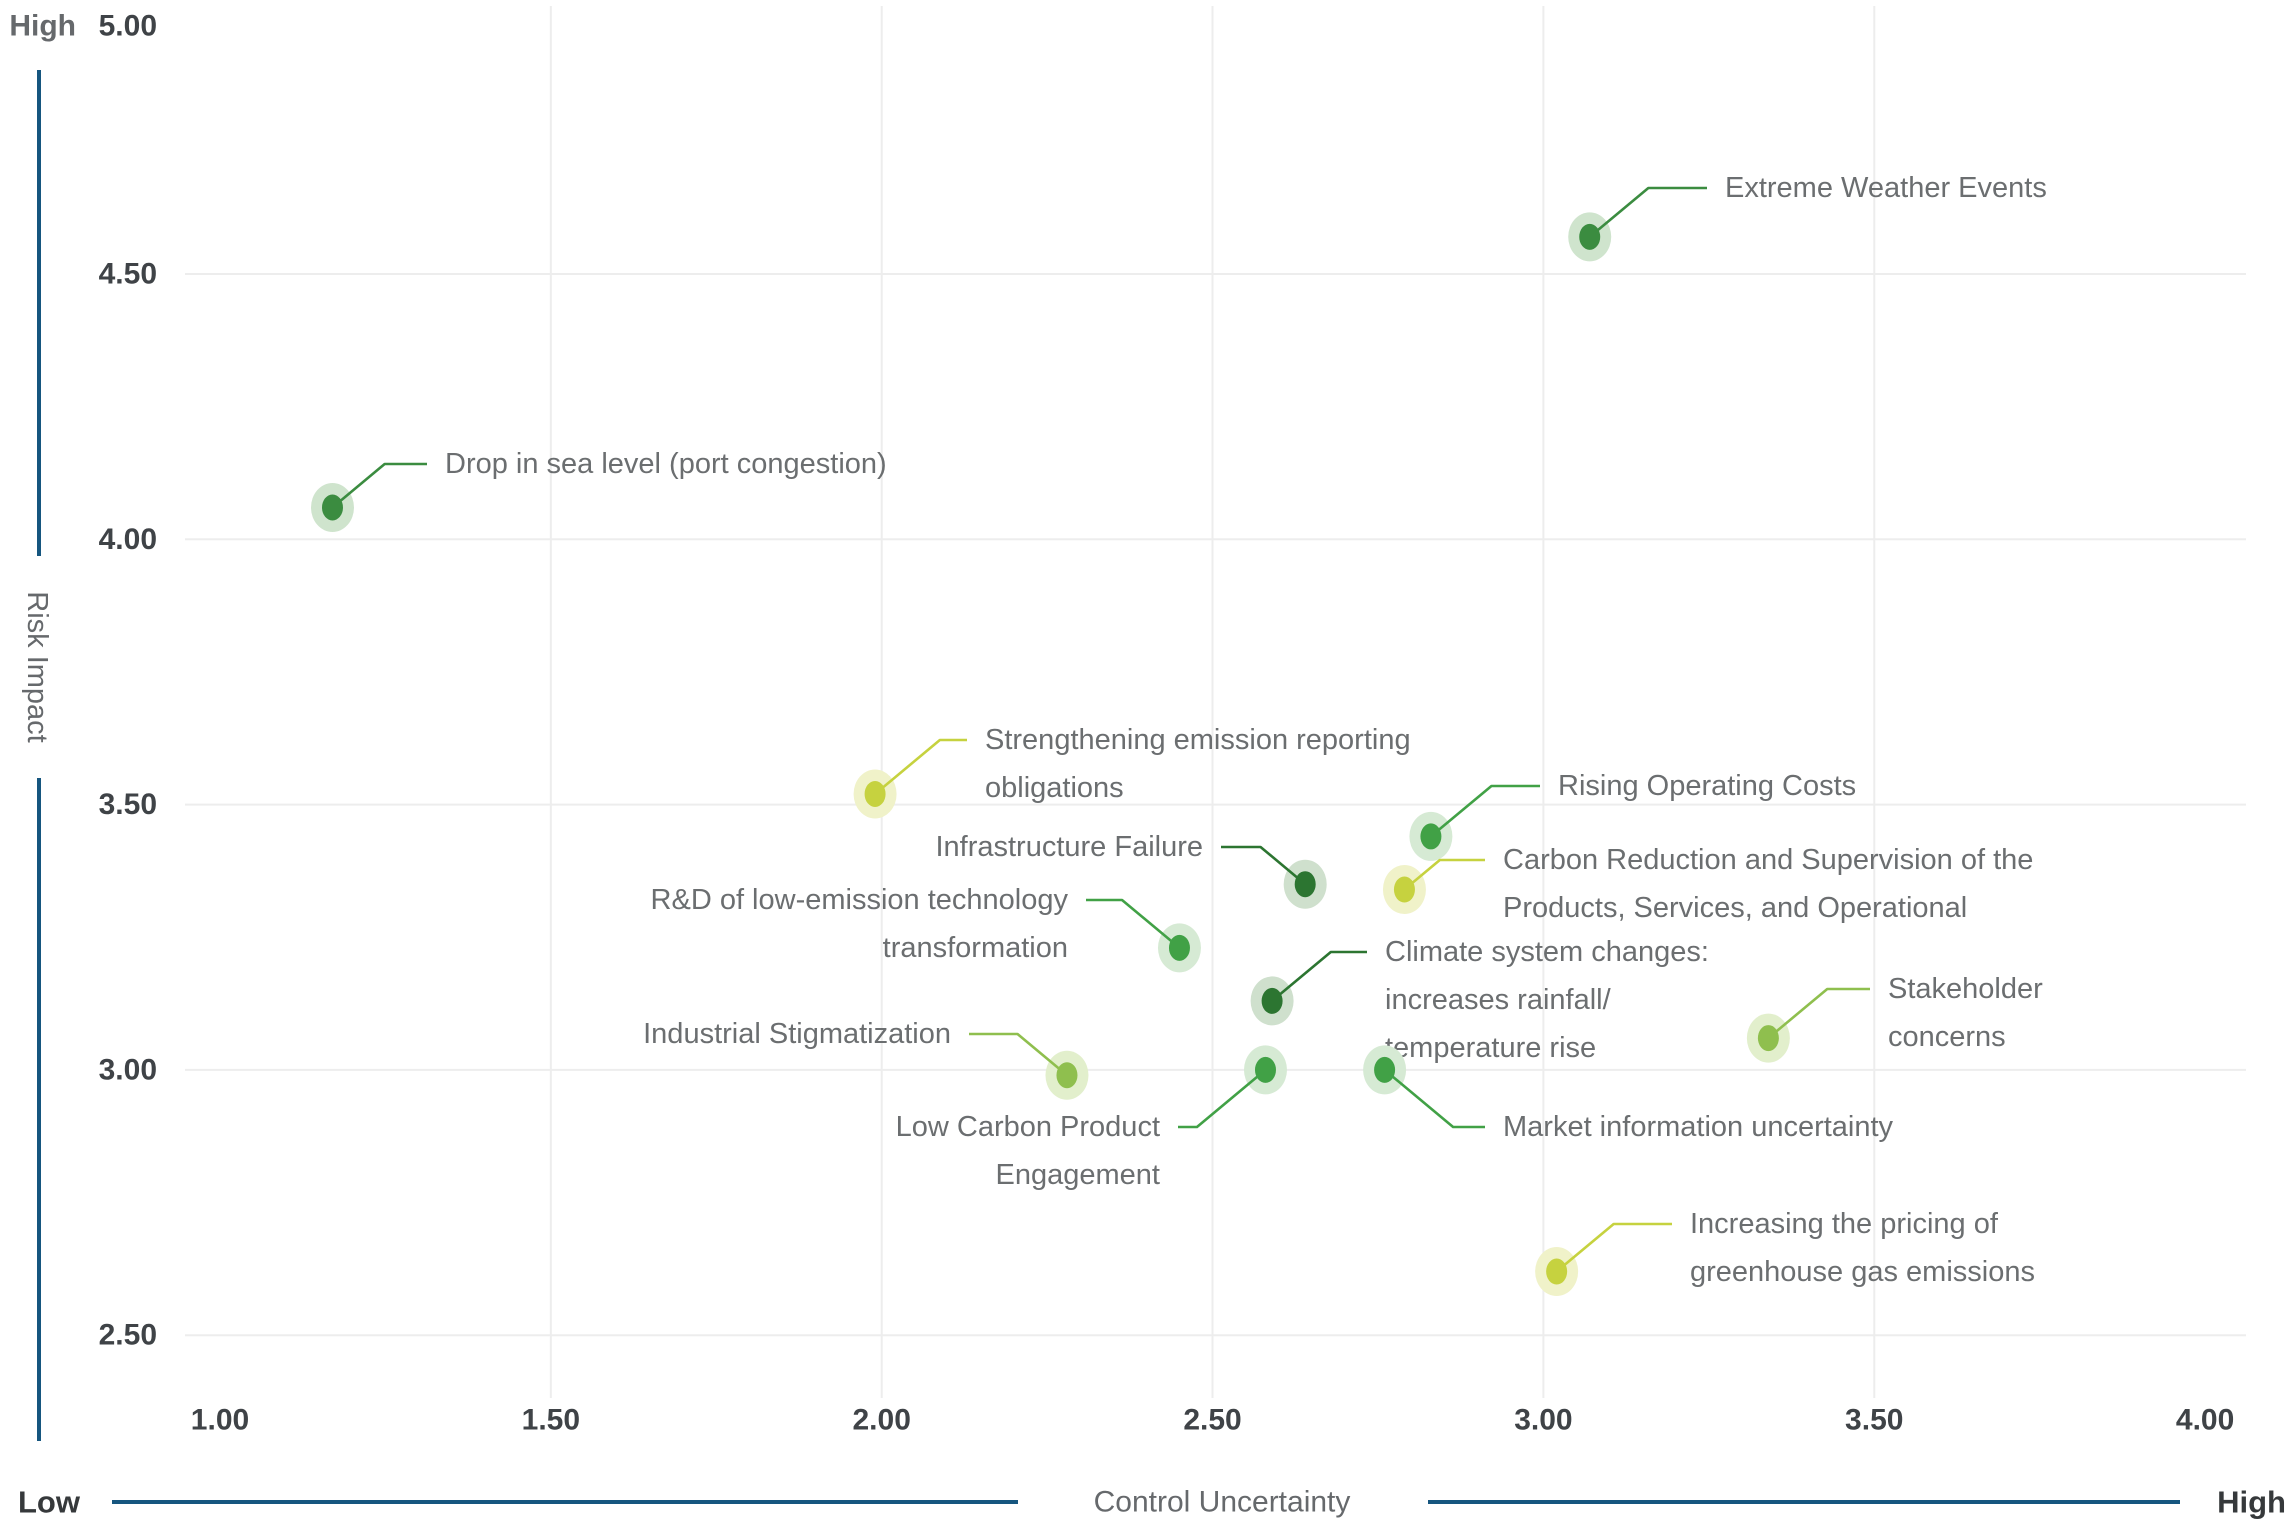 Image resolution: width=2290 pixels, height=1524 pixels. What do you see at coordinates (1698, 1127) in the screenshot?
I see `point-label-market-information-uncertainty: Market information uncertainty` at bounding box center [1698, 1127].